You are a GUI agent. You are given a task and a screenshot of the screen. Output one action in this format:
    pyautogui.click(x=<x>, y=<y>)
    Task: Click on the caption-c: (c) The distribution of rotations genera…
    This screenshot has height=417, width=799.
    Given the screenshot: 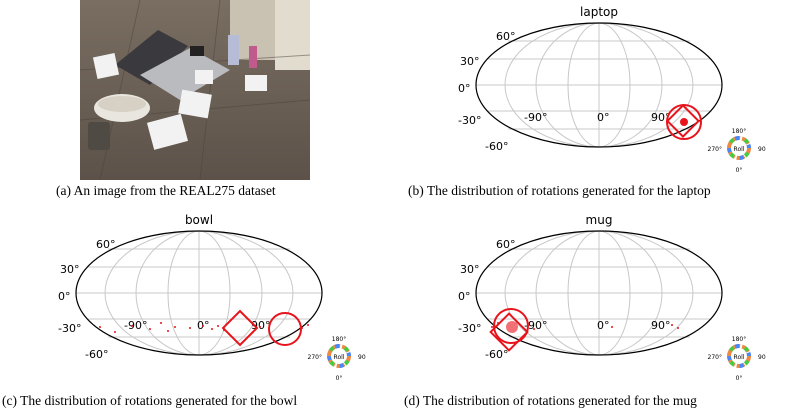 What is the action you would take?
    pyautogui.click(x=150, y=400)
    